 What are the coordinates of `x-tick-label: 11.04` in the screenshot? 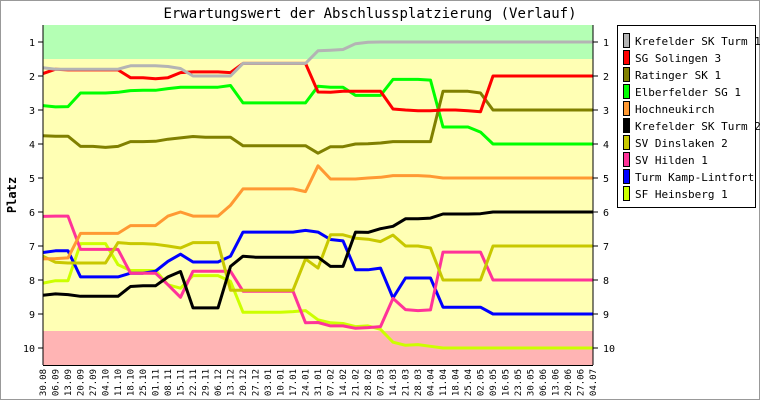 It's located at (444, 382).